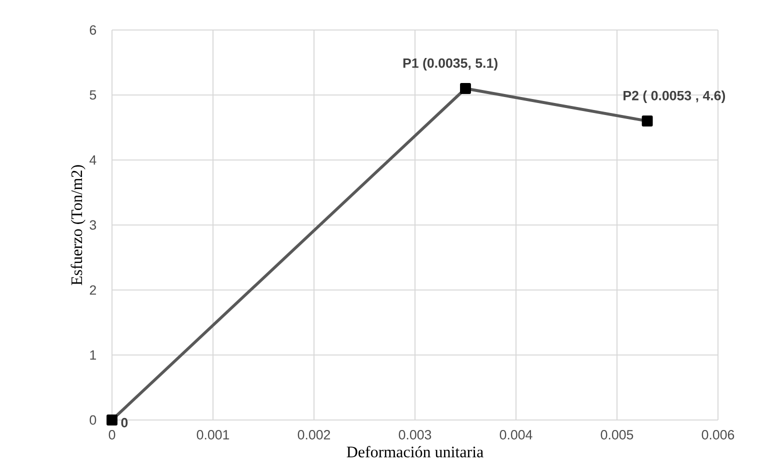 This screenshot has width=761, height=467. Describe the element at coordinates (516, 435) in the screenshot. I see `x-tick-label: 0.004` at that location.